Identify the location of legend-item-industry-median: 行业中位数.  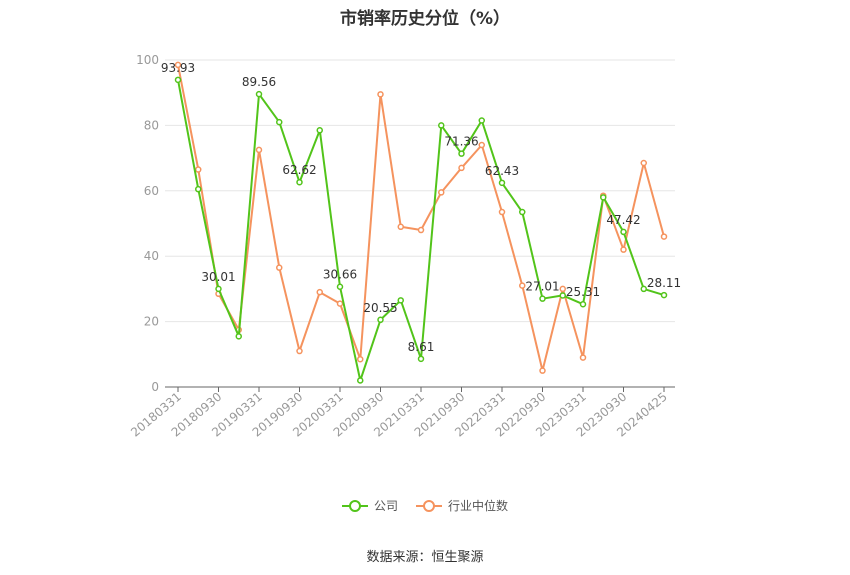
(462, 505).